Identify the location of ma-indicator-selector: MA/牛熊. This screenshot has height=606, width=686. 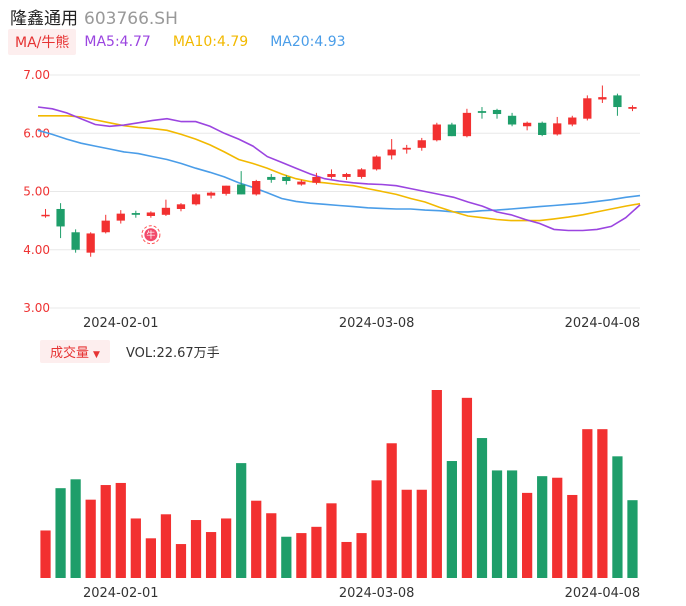
(42, 42).